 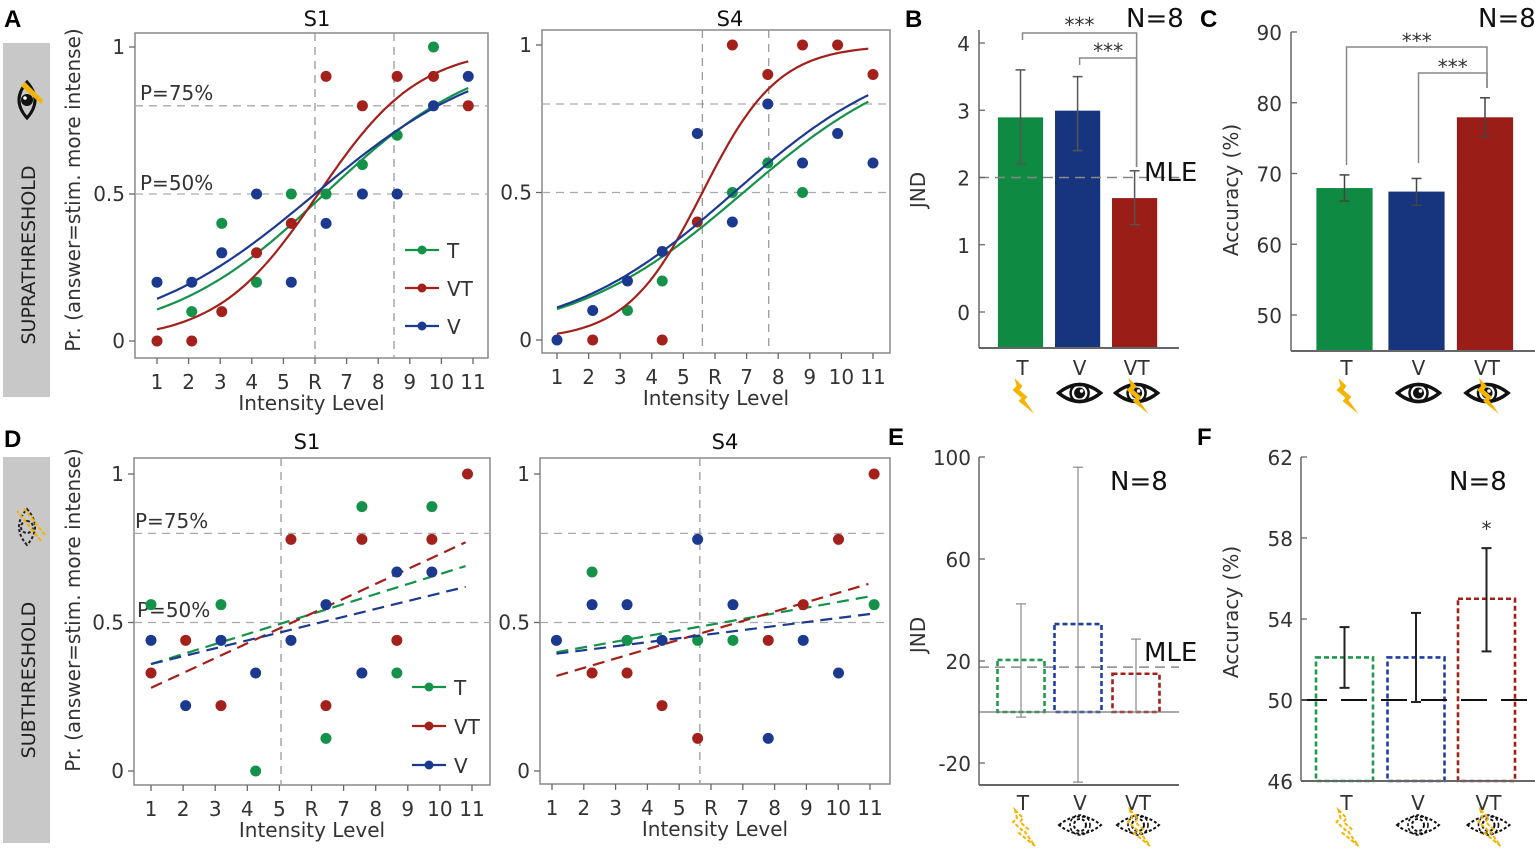 I want to click on bar-vt, so click(x=1485, y=234).